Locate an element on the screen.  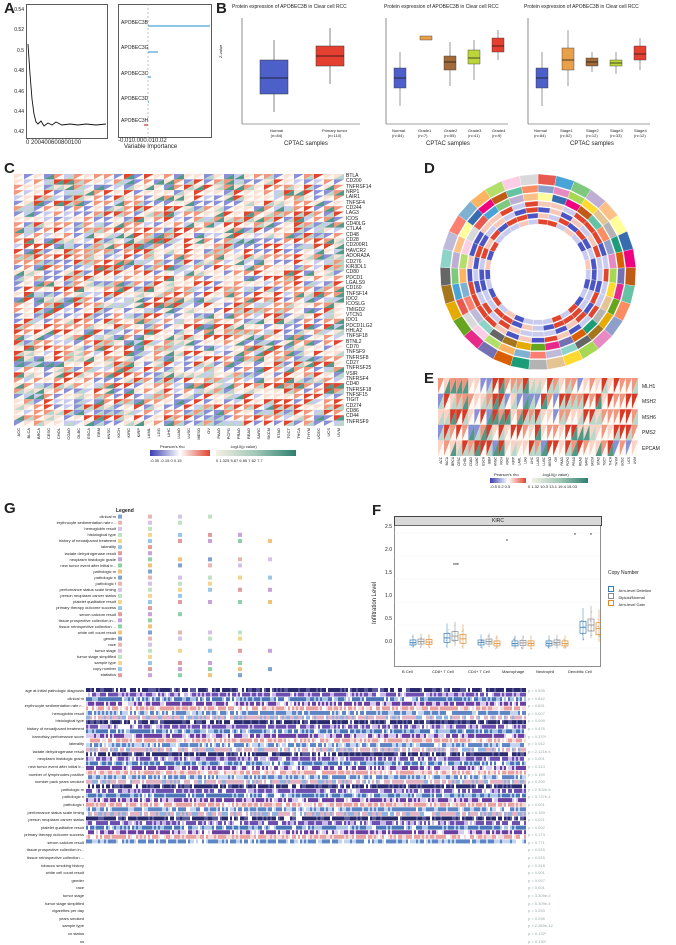
panel-a-right-xlabel: Variable Importance is located at coordinates (150, 147).